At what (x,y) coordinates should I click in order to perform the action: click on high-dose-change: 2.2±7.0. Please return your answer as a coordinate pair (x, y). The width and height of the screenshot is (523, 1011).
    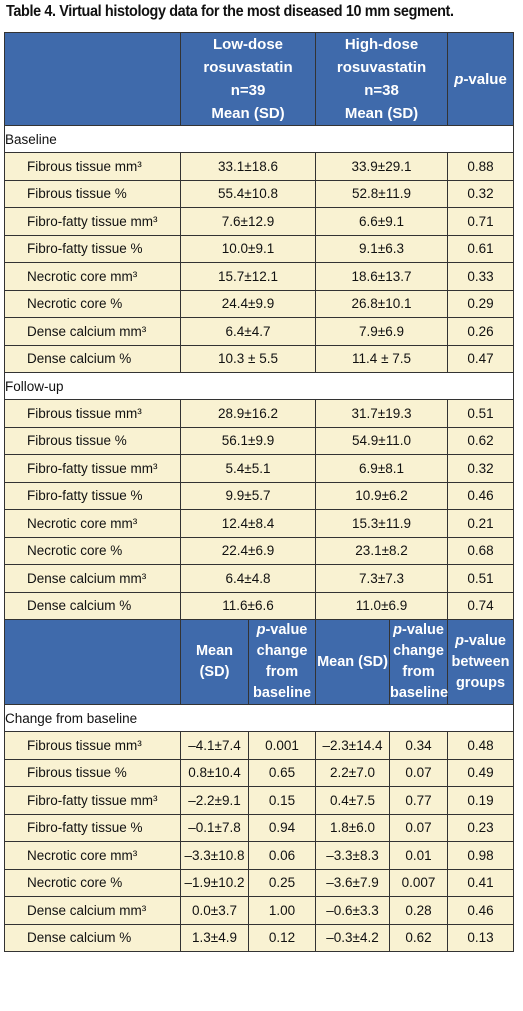
    Looking at the image, I should click on (353, 772).